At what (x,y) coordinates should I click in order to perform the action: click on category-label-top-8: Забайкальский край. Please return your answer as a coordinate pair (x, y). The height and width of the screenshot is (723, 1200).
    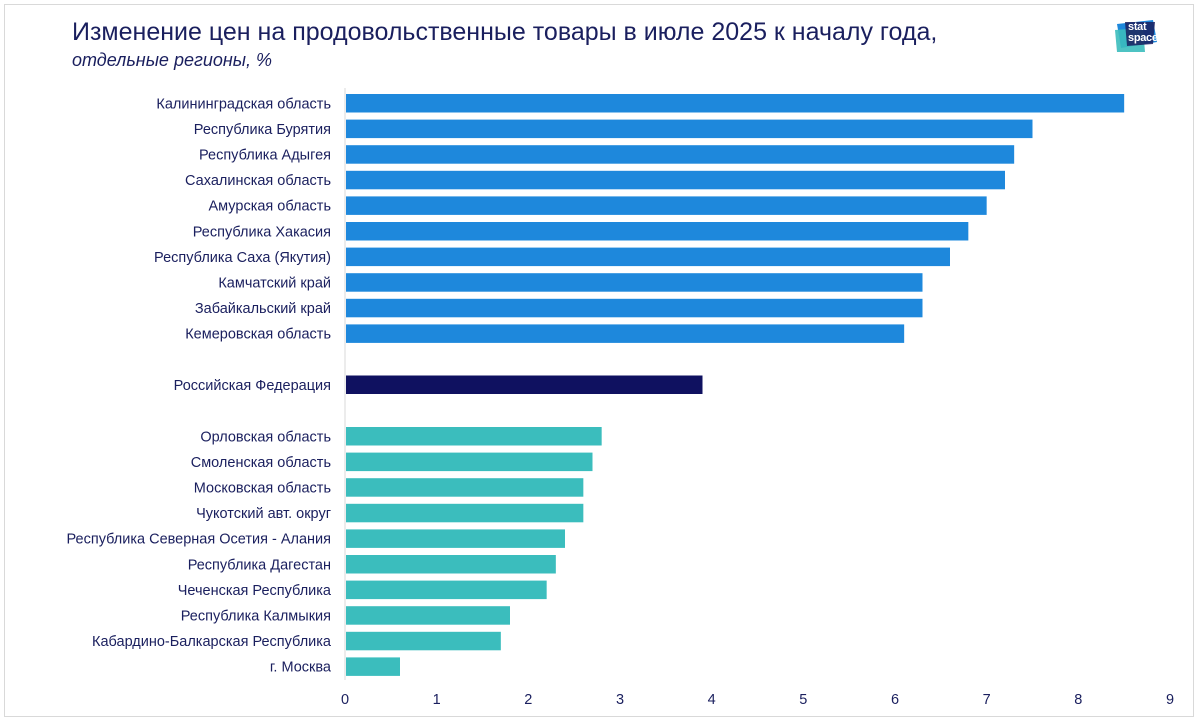
    Looking at the image, I should click on (263, 309).